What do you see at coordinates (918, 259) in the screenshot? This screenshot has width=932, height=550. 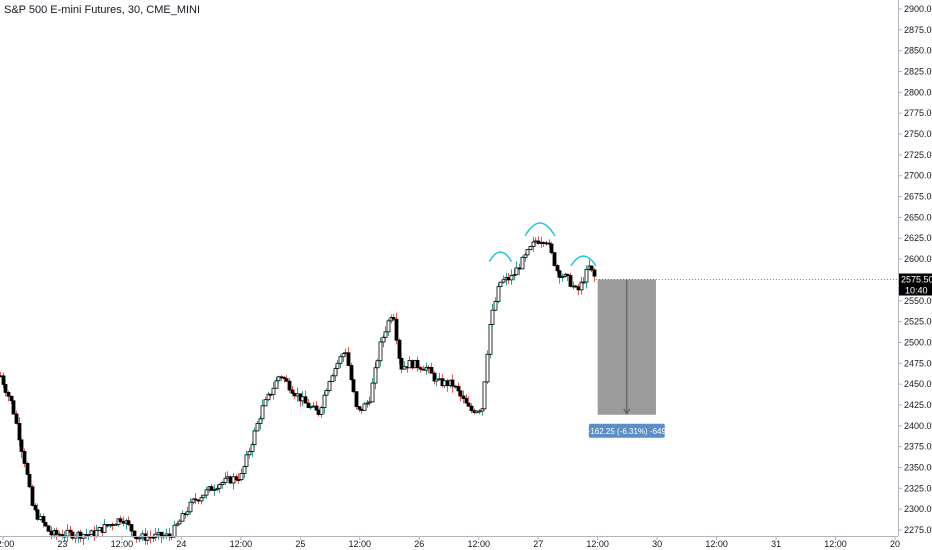 I see `price-tick-label: 2600.00` at bounding box center [918, 259].